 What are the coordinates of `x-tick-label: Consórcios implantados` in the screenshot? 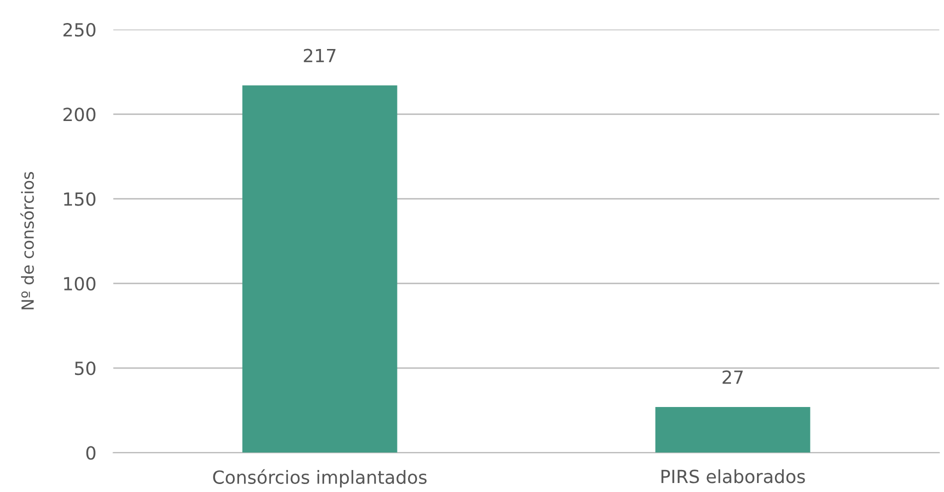 It's located at (320, 478).